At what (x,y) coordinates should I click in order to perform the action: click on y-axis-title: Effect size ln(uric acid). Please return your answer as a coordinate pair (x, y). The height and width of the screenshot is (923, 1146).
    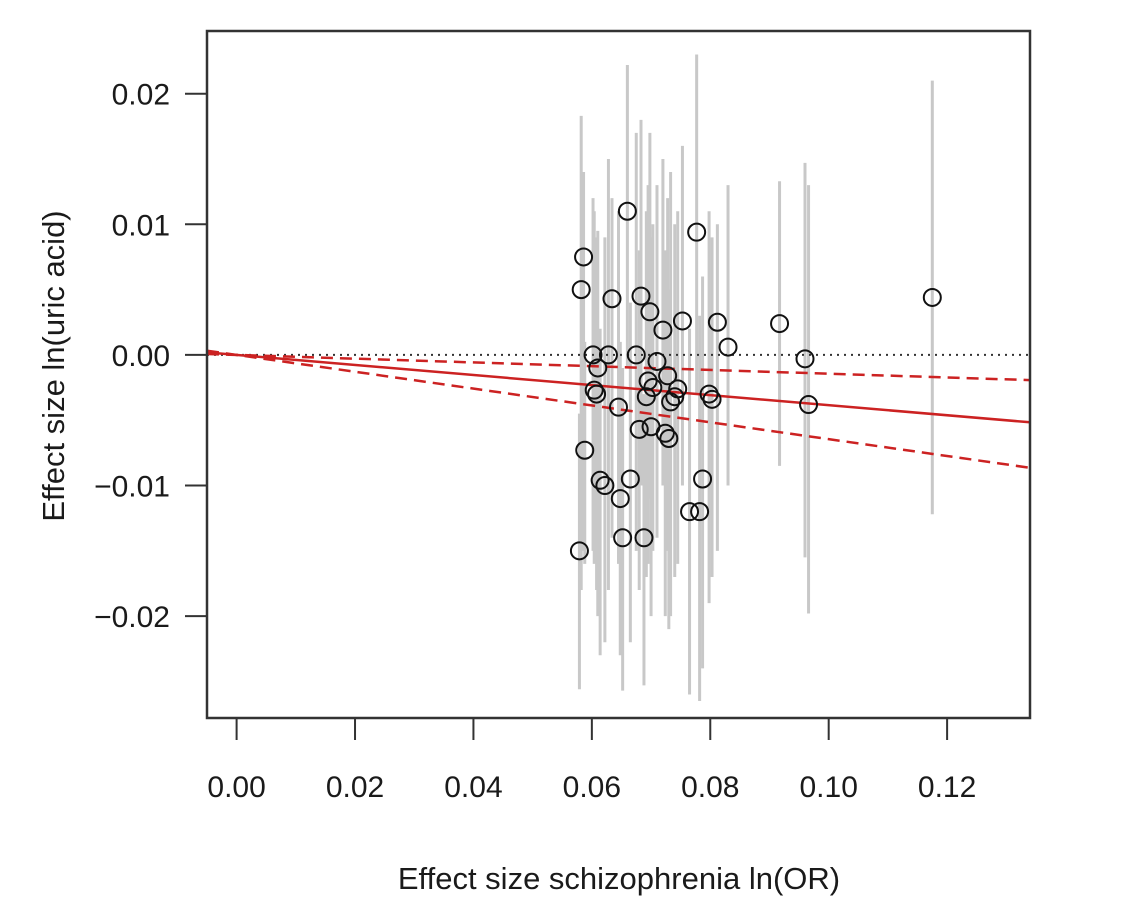
    Looking at the image, I should click on (53, 365).